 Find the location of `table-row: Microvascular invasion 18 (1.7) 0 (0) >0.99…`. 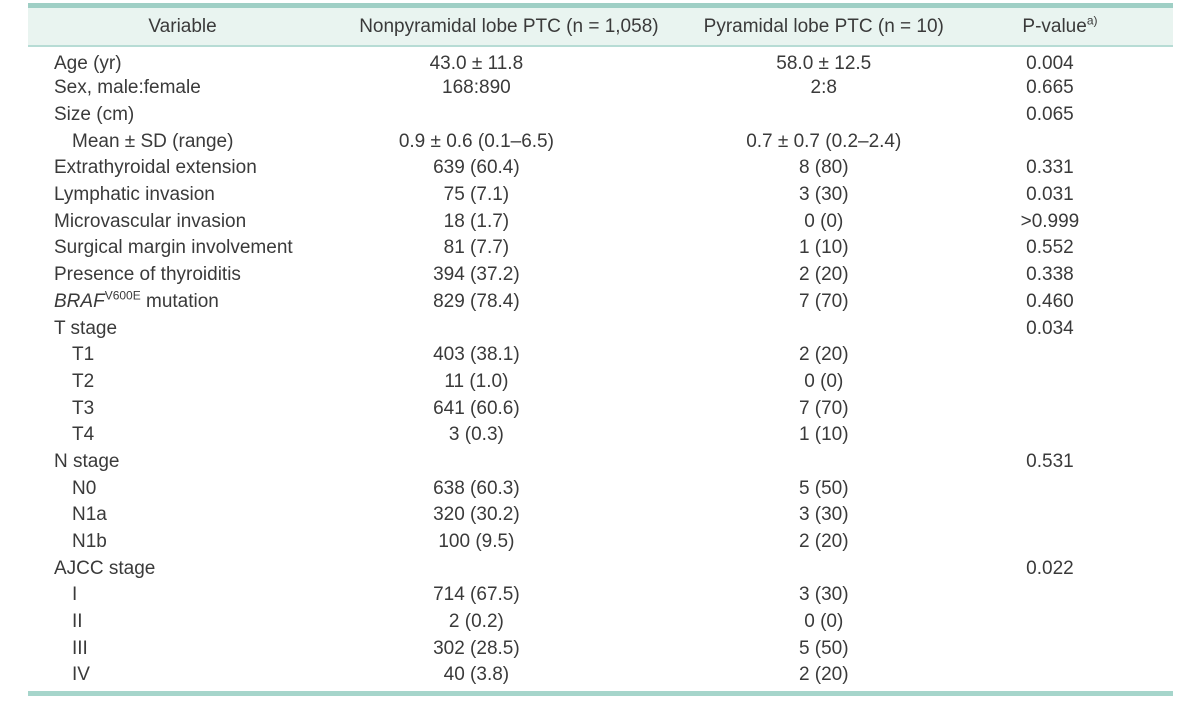

table-row: Microvascular invasion 18 (1.7) 0 (0) >0.99… is located at coordinates (600, 221).